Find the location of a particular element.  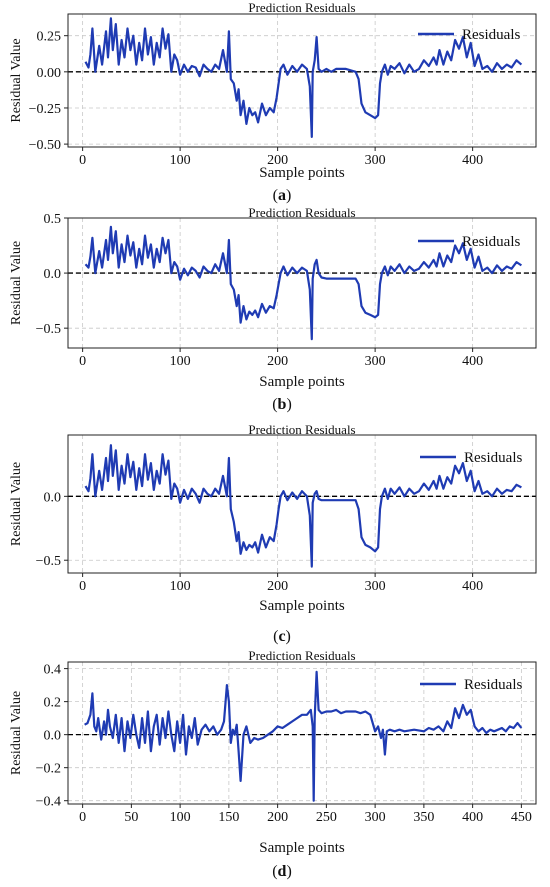

y-tick-label: −0.25 is located at coordinates (45, 109).